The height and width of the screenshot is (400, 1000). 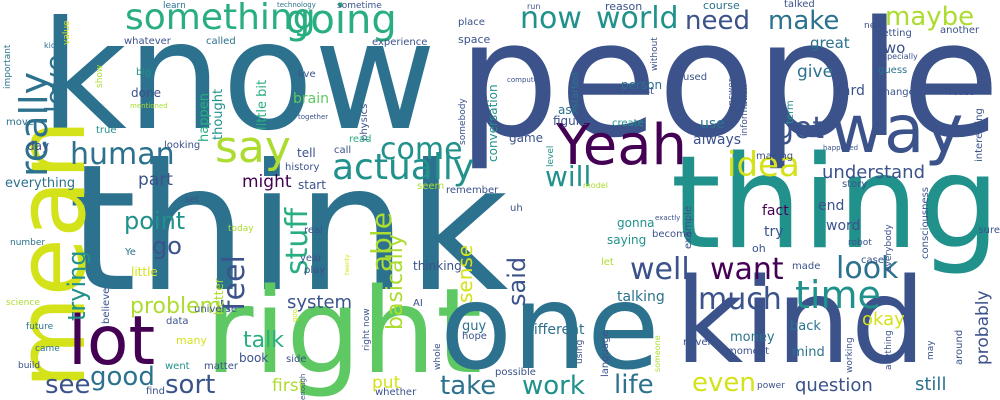 What do you see at coordinates (253, 147) in the screenshot?
I see `cloud-word-say: say` at bounding box center [253, 147].